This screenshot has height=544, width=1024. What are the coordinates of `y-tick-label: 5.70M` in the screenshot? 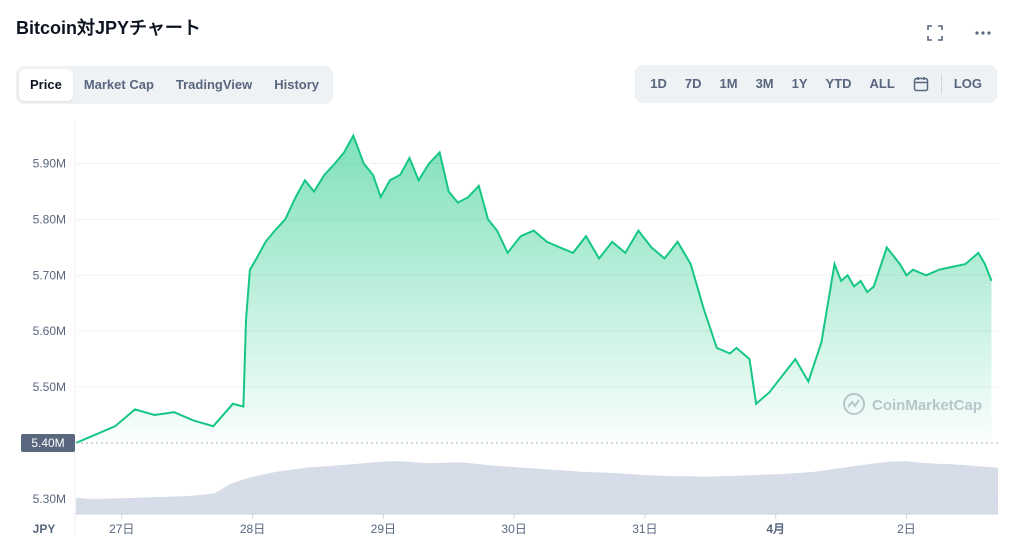 It's located at (49, 275).